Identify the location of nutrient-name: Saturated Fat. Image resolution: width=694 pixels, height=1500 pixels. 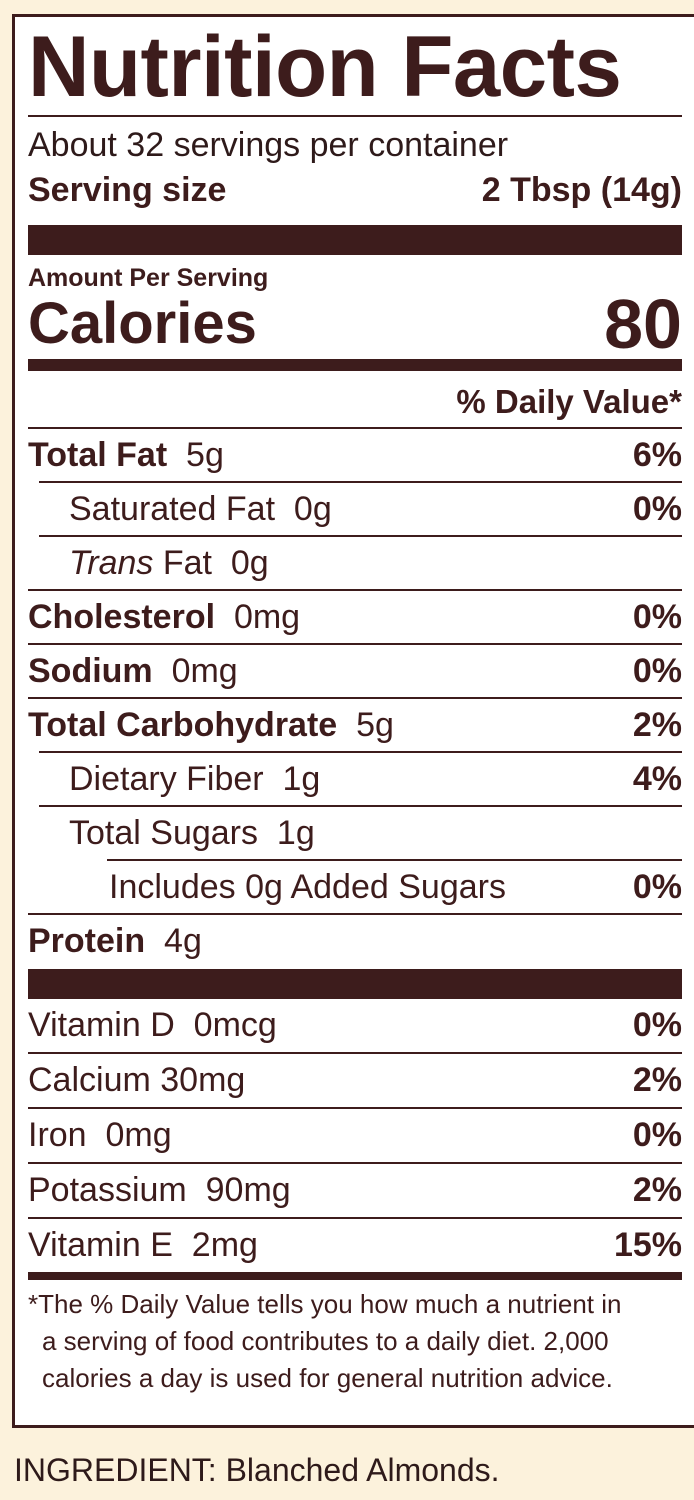
(172, 508).